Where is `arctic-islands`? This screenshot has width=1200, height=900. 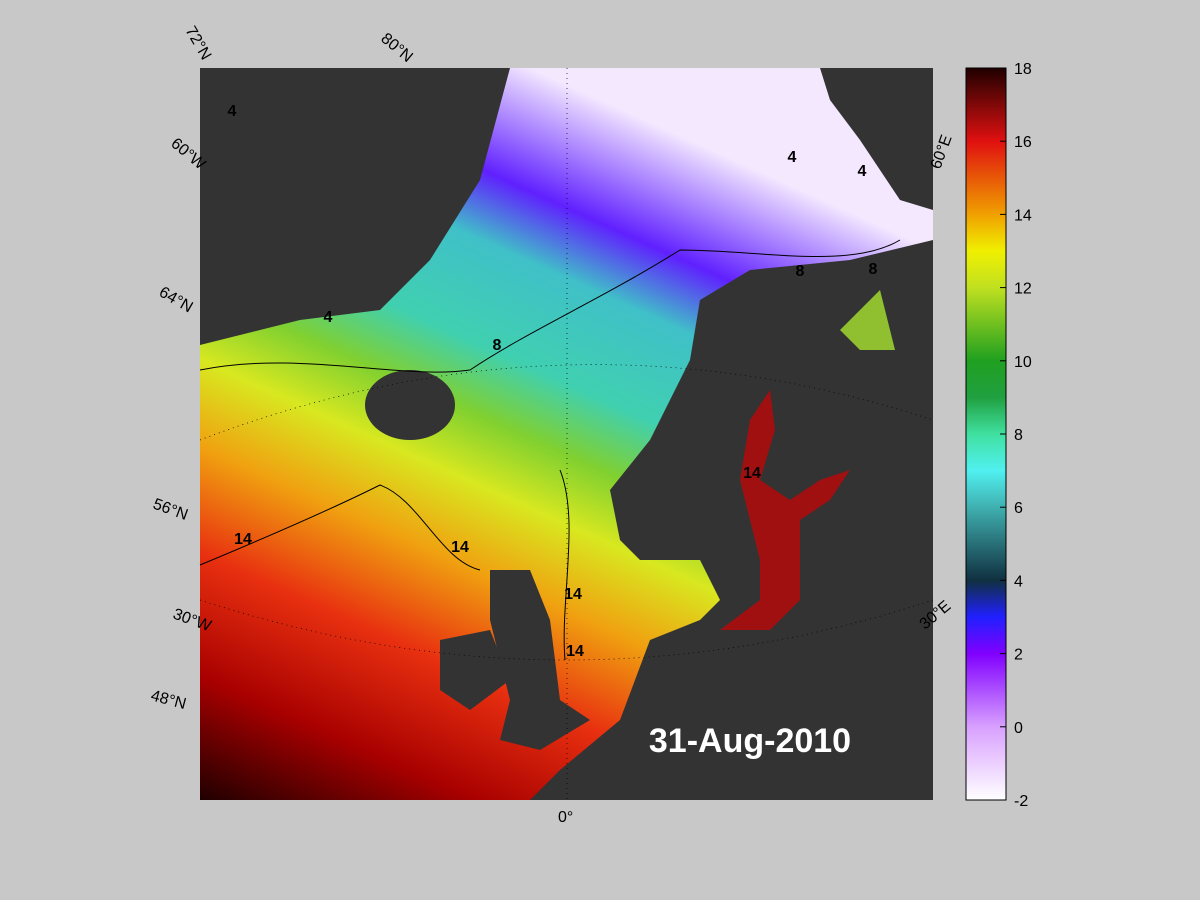 arctic-islands is located at coordinates (876, 139).